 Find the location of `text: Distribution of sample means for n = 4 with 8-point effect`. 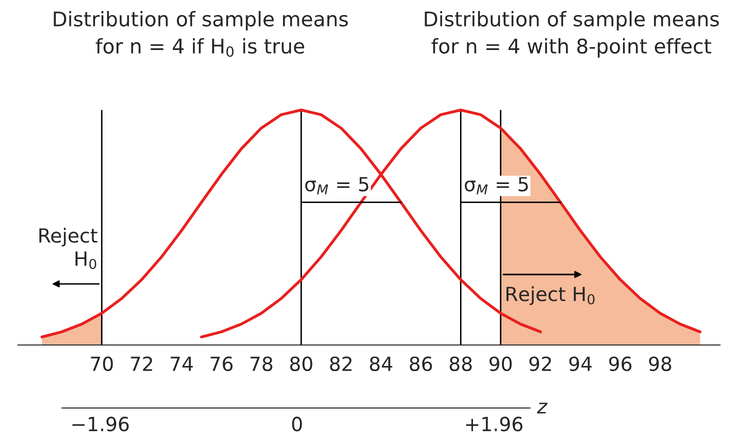

text: Distribution of sample means for n = 4 with 8-point effect is located at coordinates (571, 34).